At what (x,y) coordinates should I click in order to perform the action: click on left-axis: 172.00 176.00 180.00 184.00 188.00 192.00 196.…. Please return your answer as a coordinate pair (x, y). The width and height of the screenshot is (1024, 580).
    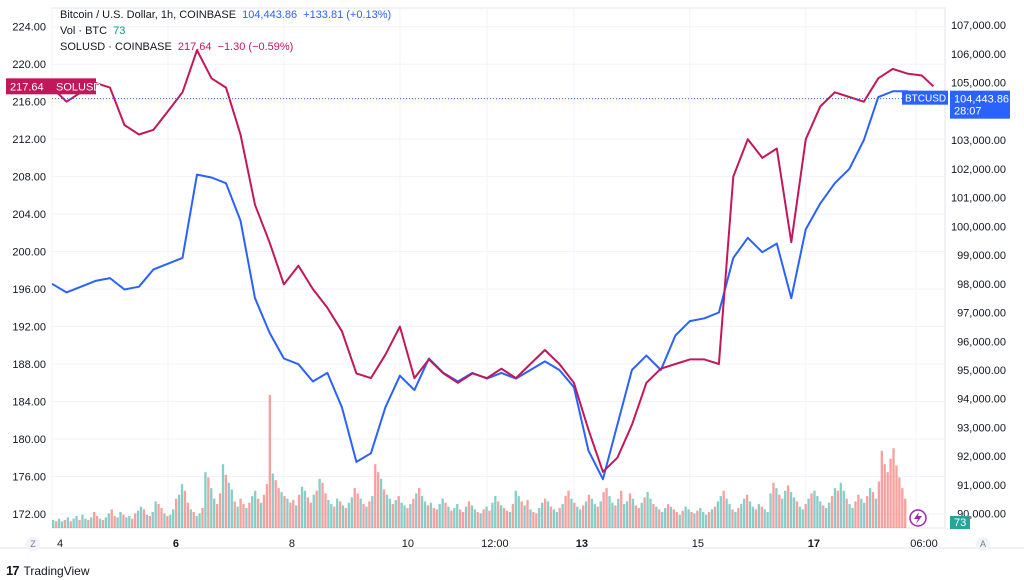
    Looking at the image, I should click on (29, 271).